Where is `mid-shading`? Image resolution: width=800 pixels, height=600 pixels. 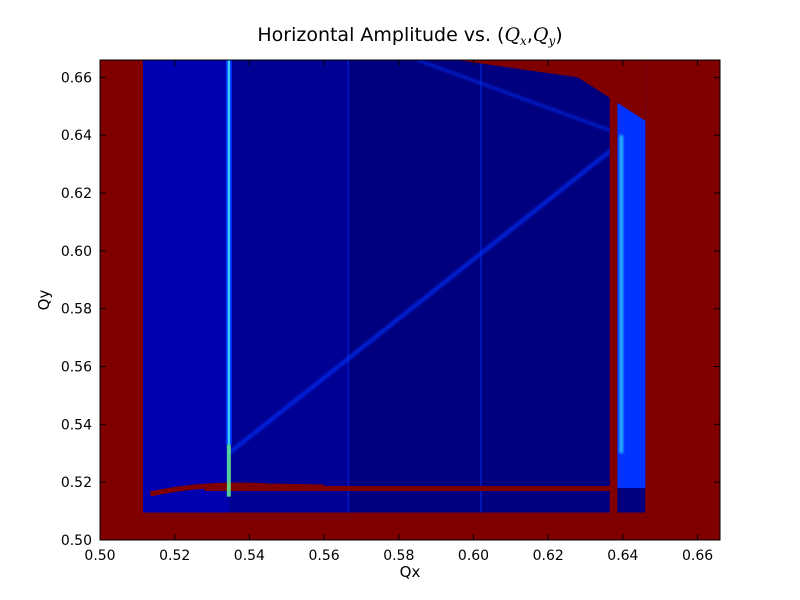 mid-shading is located at coordinates (288, 286).